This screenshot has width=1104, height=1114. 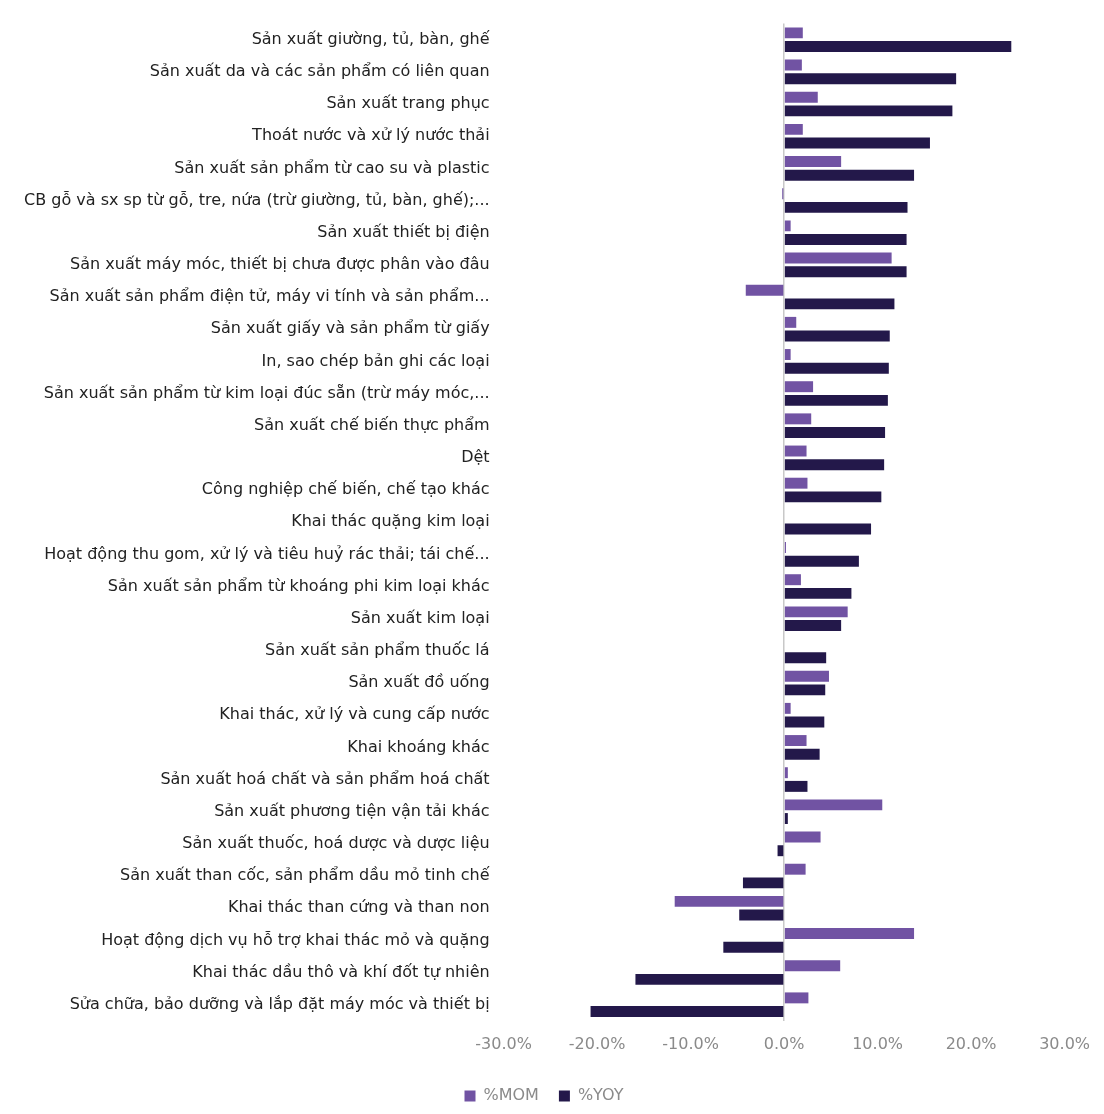 I want to click on x-tick-label: 0.0%, so click(x=784, y=1043).